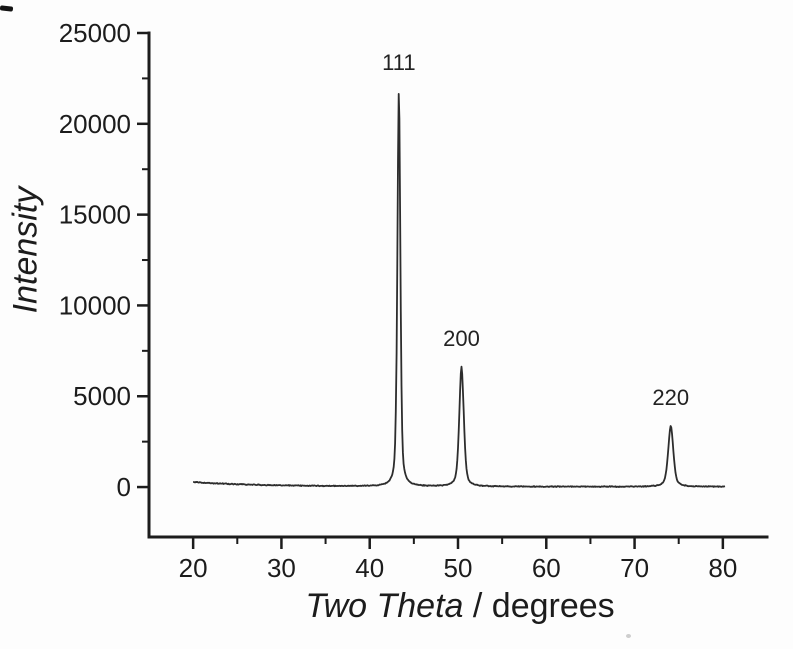 This screenshot has width=793, height=649. What do you see at coordinates (95, 305) in the screenshot?
I see `y-tick-label: 10000` at bounding box center [95, 305].